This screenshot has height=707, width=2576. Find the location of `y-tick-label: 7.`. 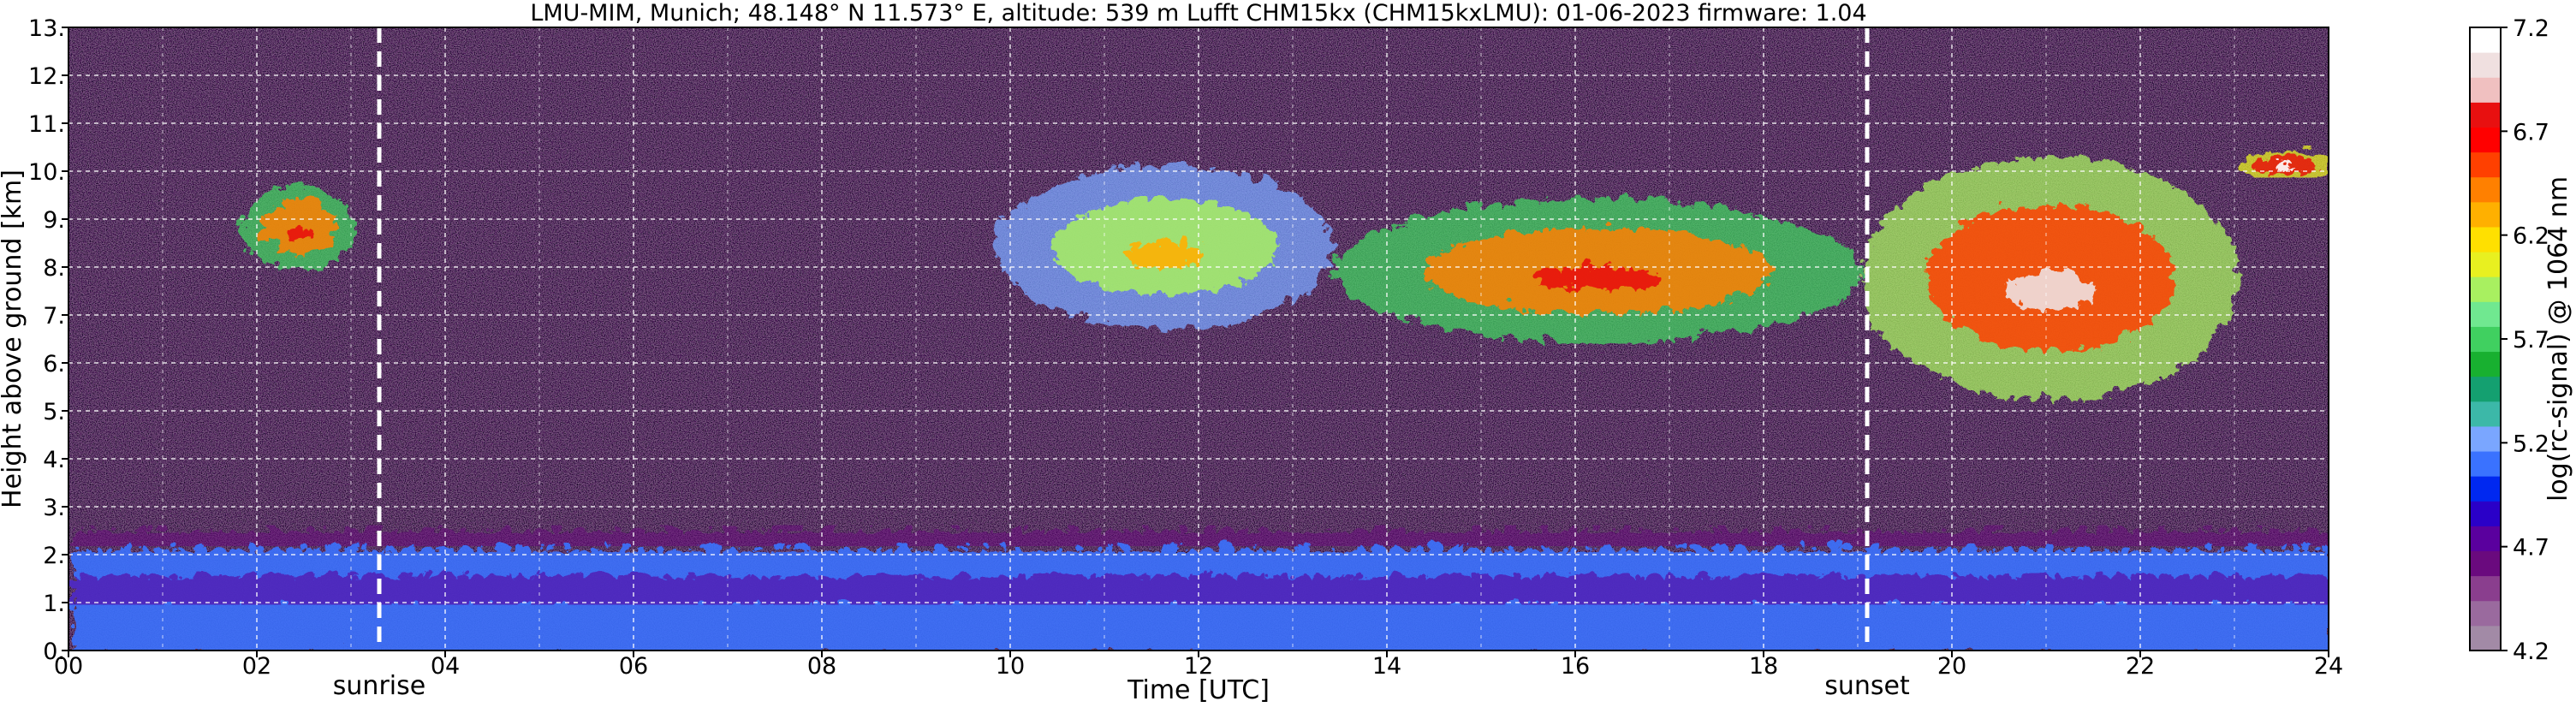

y-tick-label: 7. is located at coordinates (54, 316).